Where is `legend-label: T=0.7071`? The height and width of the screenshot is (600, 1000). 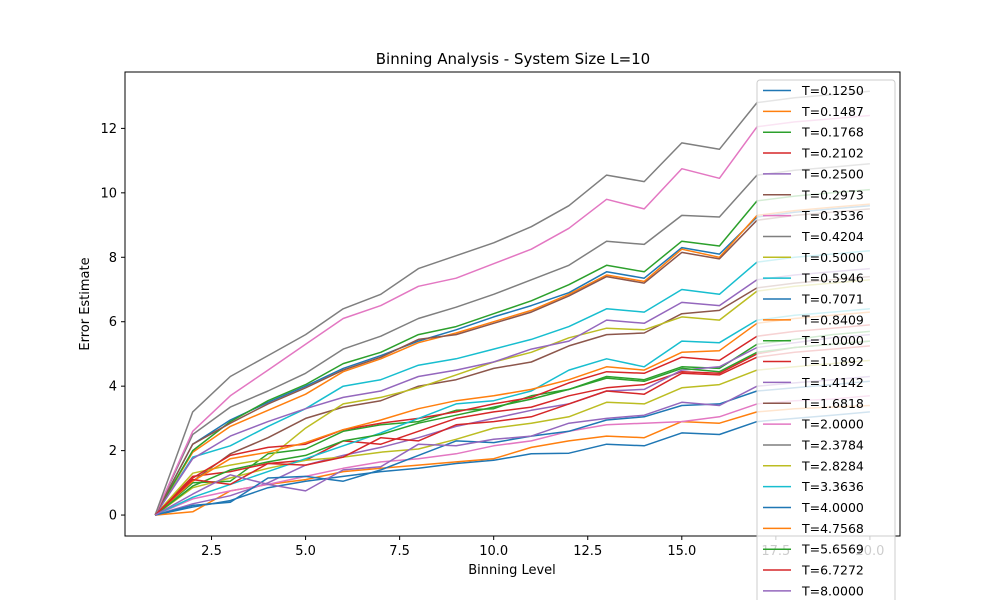 legend-label: T=0.7071 is located at coordinates (832, 299).